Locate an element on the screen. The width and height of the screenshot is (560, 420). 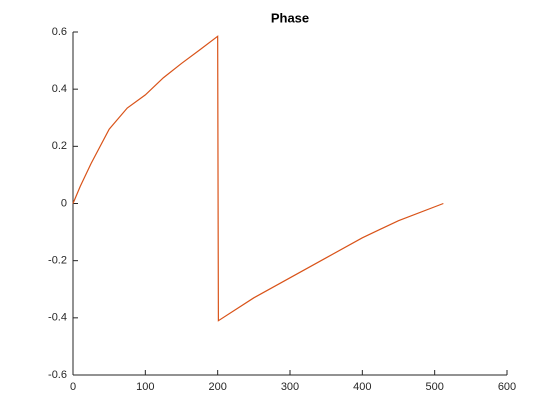
x-tick-label: 300 is located at coordinates (290, 387).